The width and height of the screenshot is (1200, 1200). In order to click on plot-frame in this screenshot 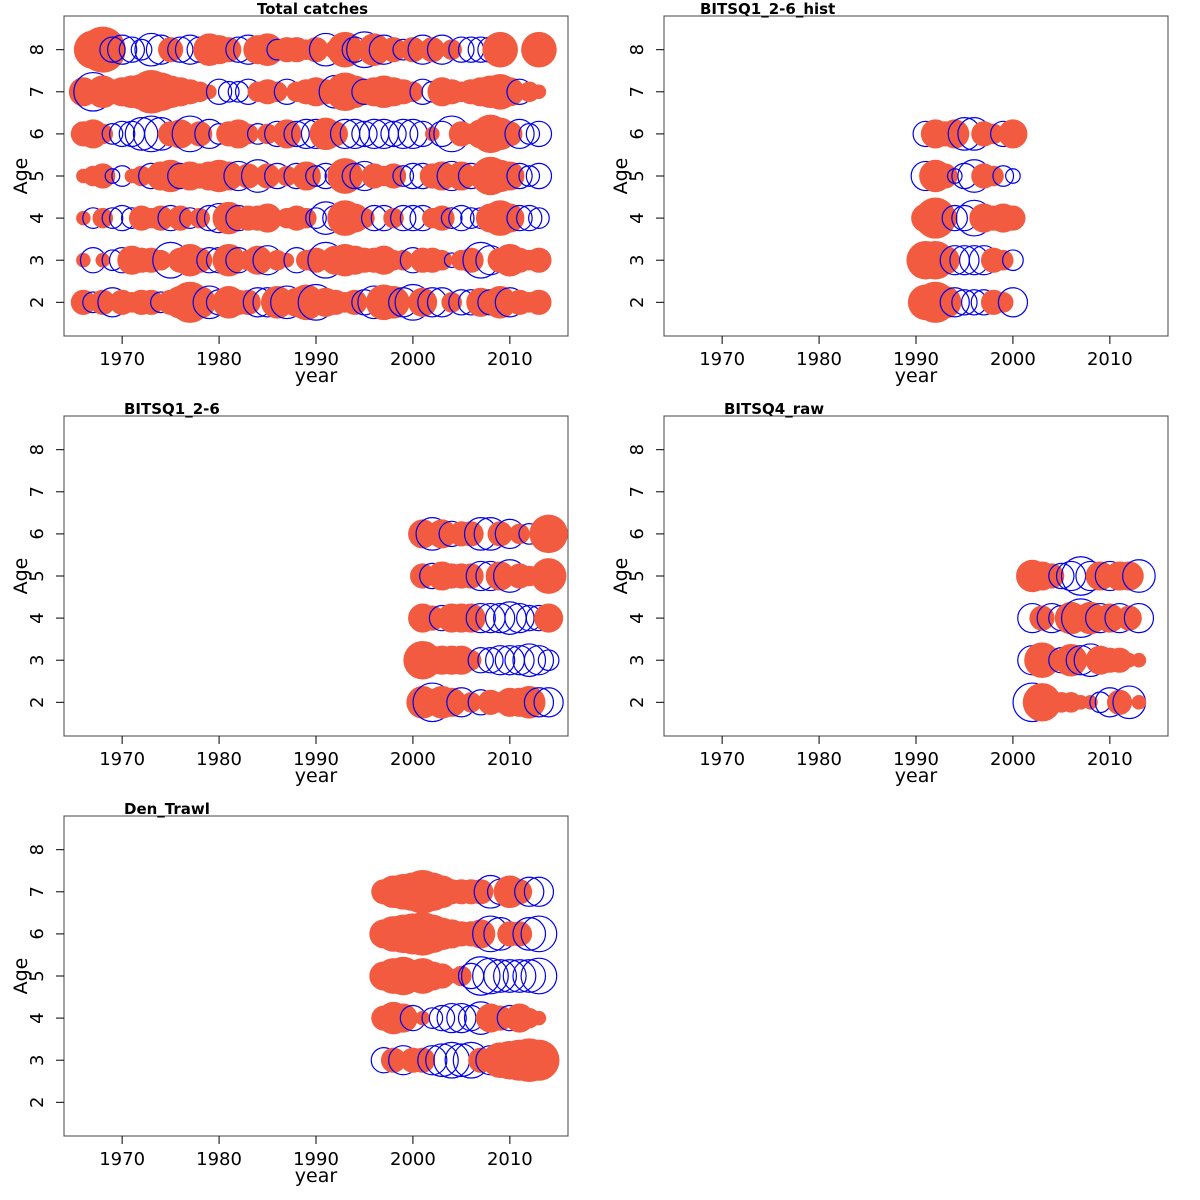, I will do `click(316, 976)`.